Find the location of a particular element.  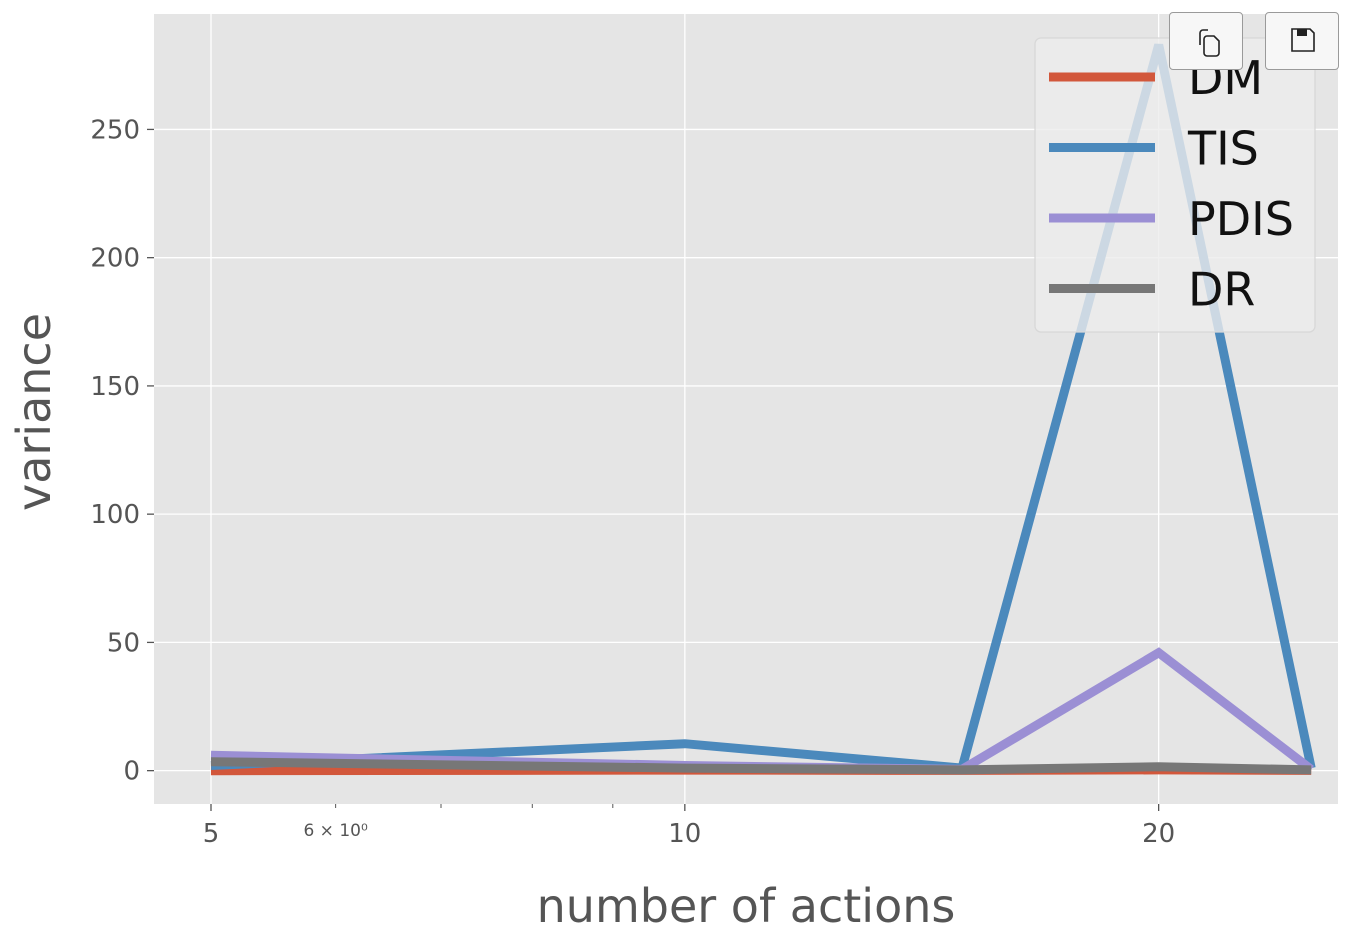

x-tick-label: 20 is located at coordinates (1158, 834).